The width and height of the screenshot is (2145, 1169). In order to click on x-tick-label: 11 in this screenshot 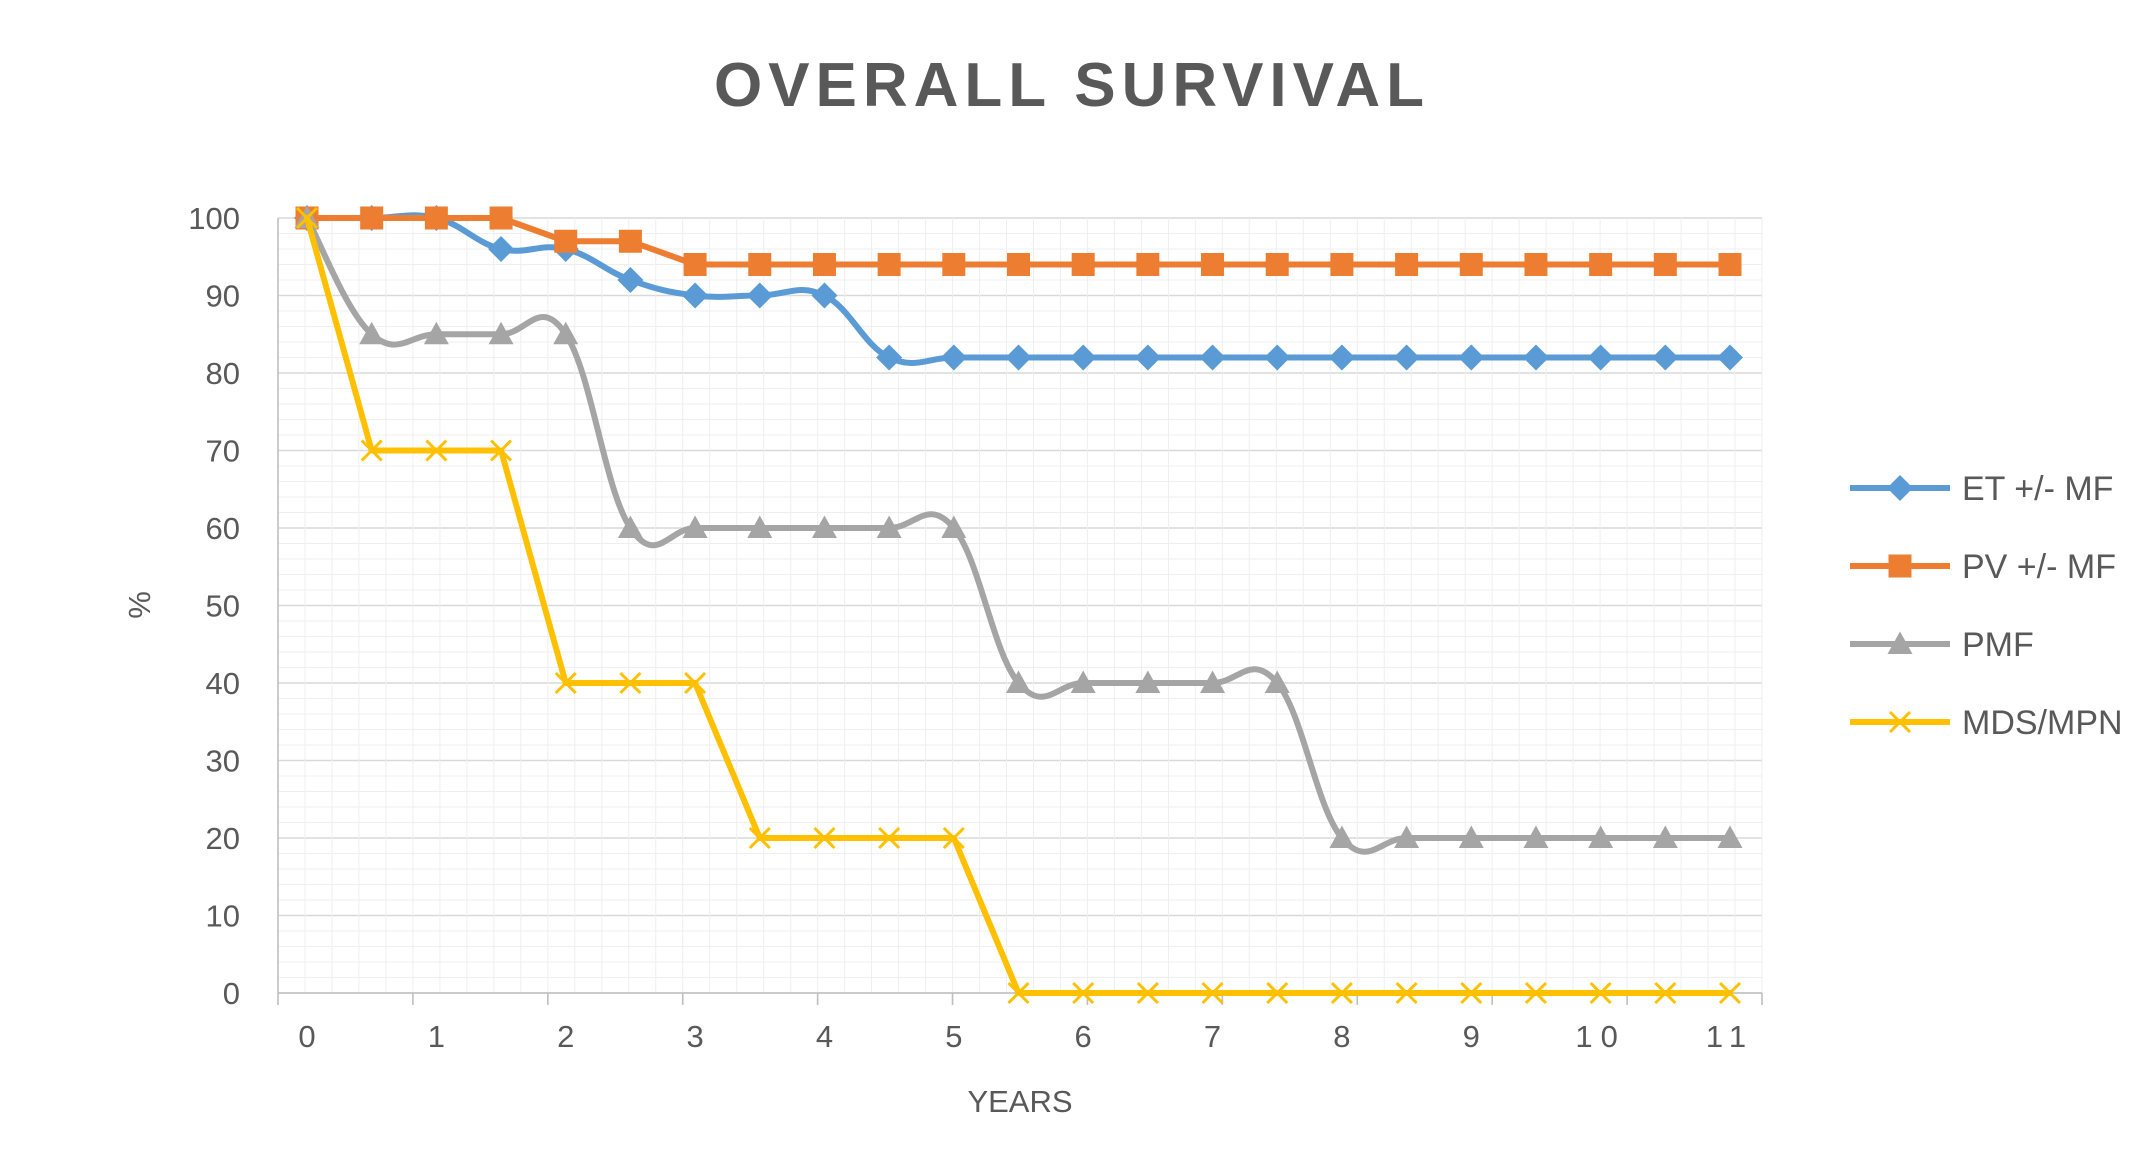, I will do `click(1730, 1036)`.